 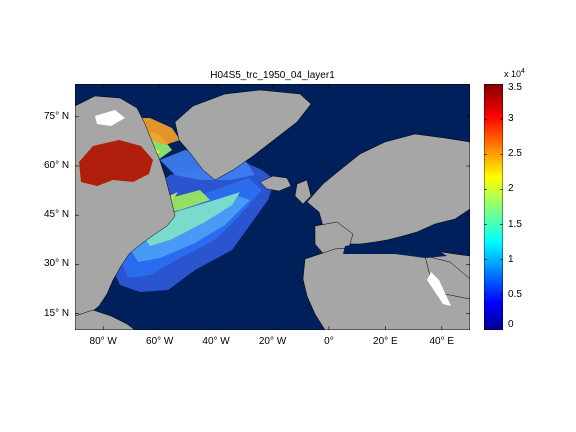 What do you see at coordinates (57, 264) in the screenshot?
I see `lat-label: 30° N` at bounding box center [57, 264].